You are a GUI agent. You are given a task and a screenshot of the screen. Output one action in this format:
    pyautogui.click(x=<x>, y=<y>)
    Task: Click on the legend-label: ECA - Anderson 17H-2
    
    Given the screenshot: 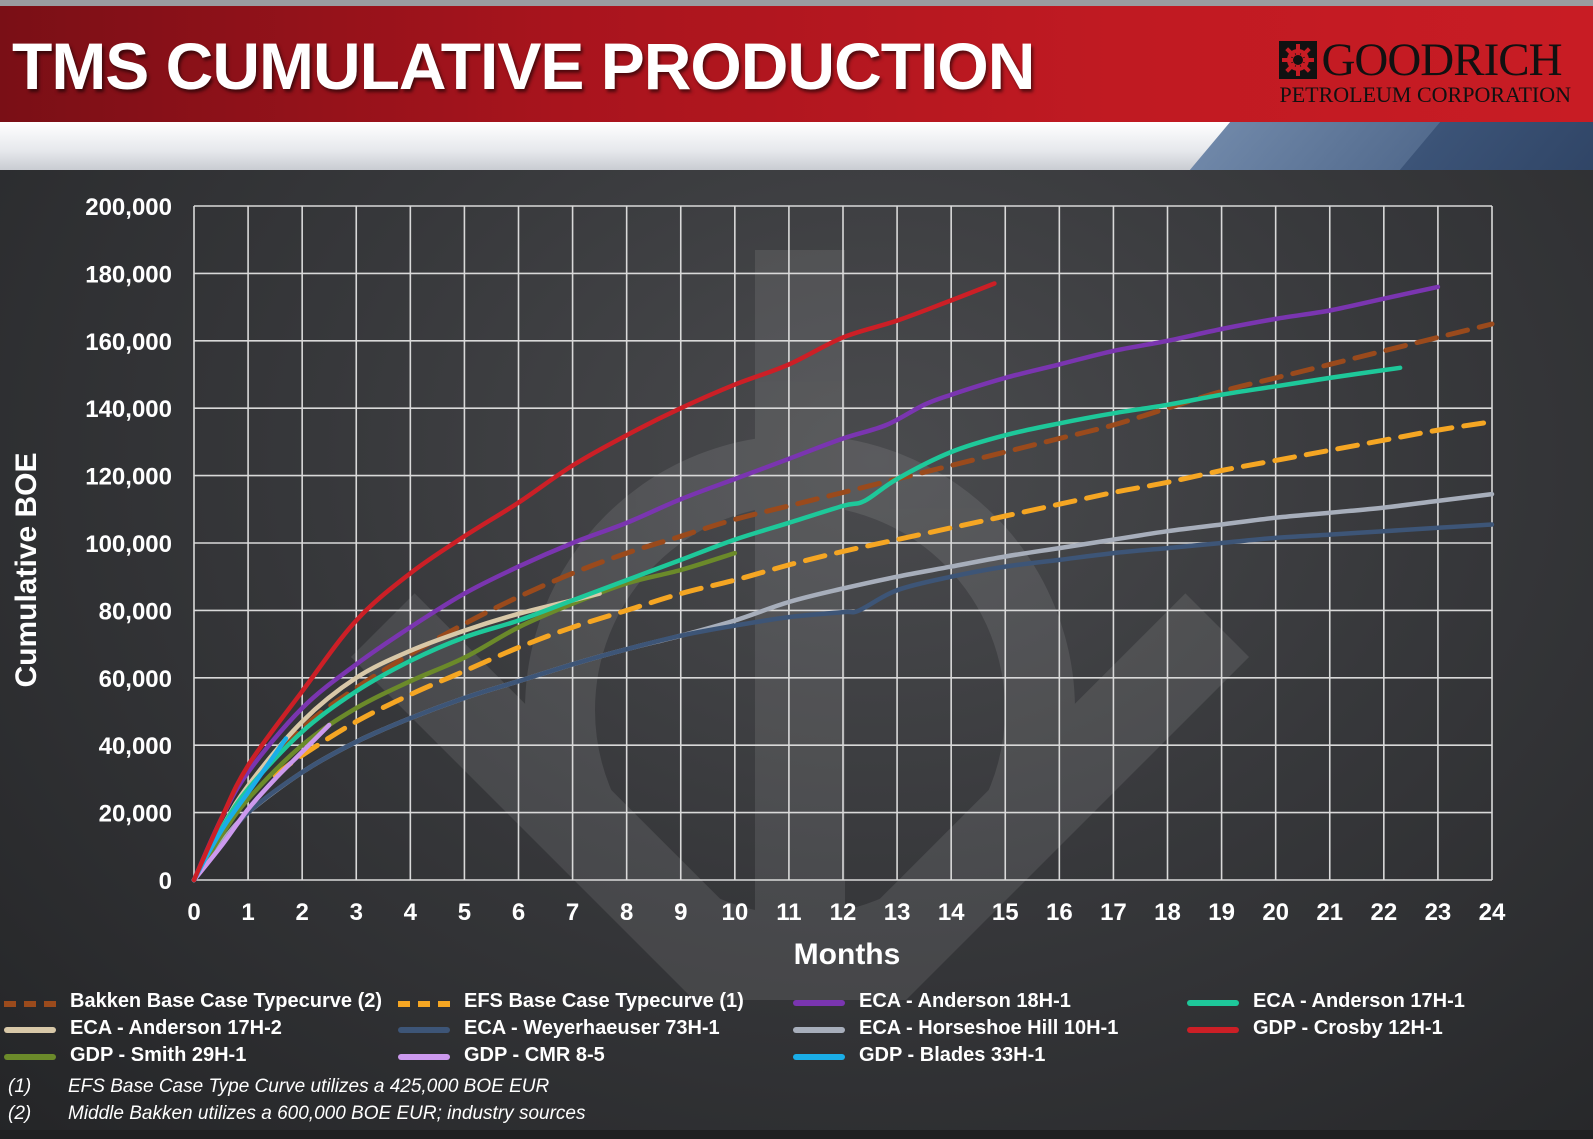 What is the action you would take?
    pyautogui.click(x=176, y=1028)
    